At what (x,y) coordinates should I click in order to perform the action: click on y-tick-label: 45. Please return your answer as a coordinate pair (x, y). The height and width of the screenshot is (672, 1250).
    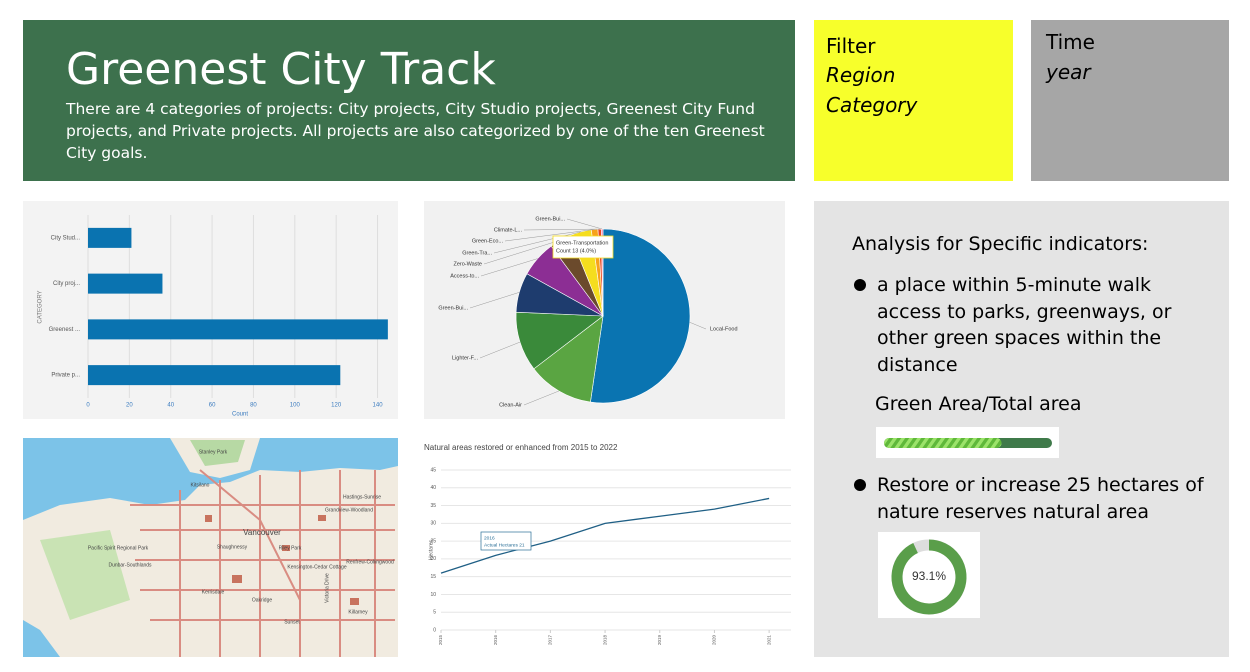
    Looking at the image, I should click on (433, 470).